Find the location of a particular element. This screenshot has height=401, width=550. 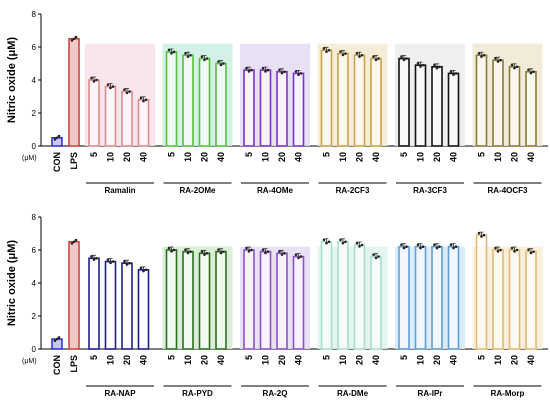

group-ra-dme: 5 10 20 40 RA-DMe is located at coordinates (352, 318).